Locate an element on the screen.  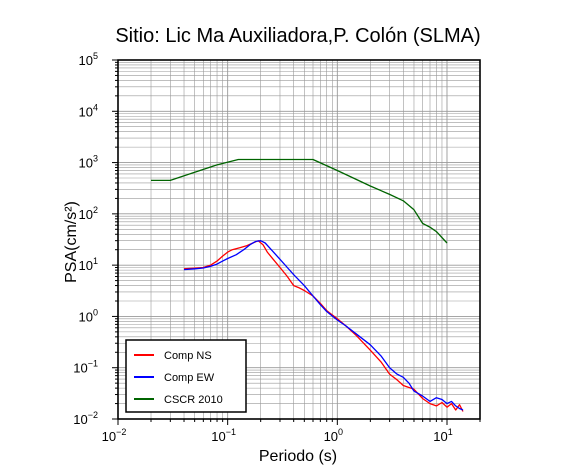
y-tick-label: 10⁰ is located at coordinates (88, 315).